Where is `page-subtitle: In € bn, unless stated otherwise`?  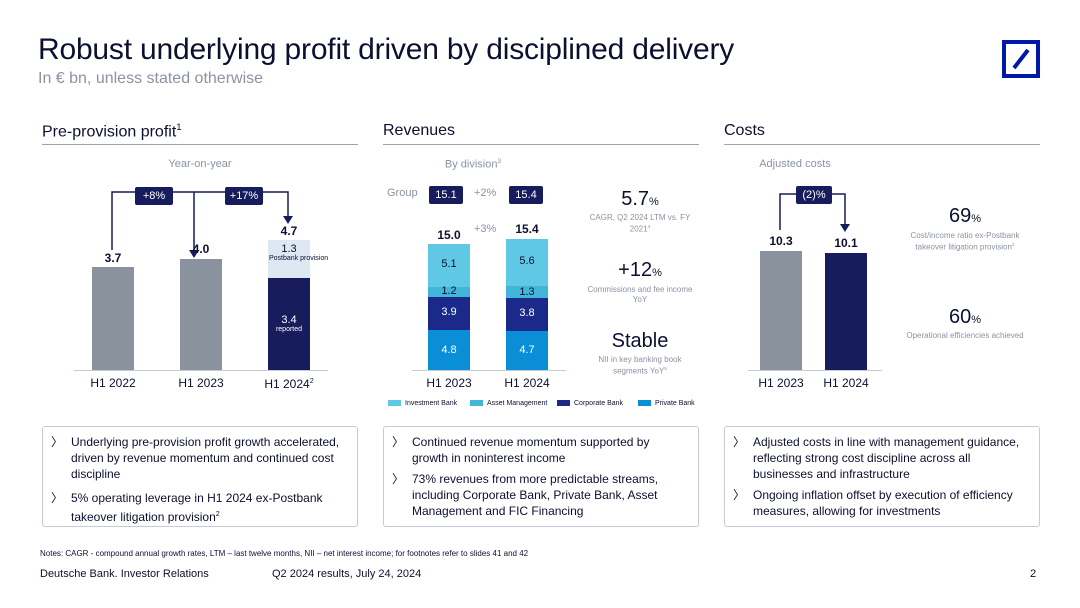
page-subtitle: In € bn, unless stated otherwise is located at coordinates (151, 78).